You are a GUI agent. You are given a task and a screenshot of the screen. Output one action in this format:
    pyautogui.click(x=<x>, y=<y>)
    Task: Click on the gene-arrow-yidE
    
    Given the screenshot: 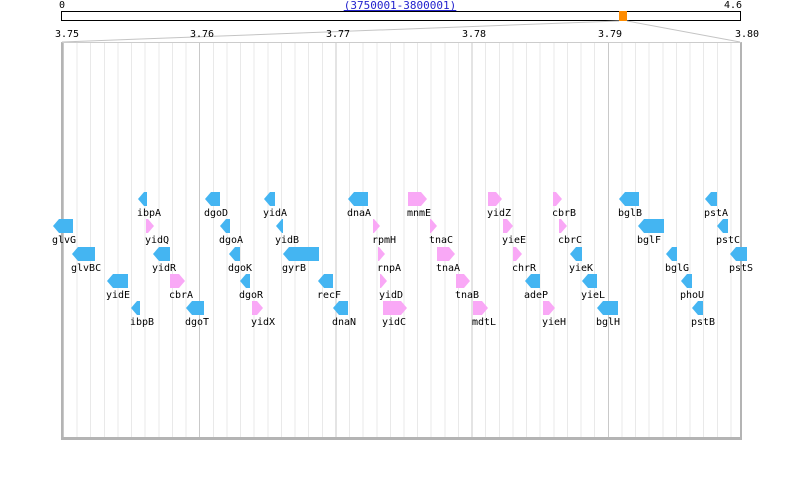 What is the action you would take?
    pyautogui.click(x=117, y=281)
    